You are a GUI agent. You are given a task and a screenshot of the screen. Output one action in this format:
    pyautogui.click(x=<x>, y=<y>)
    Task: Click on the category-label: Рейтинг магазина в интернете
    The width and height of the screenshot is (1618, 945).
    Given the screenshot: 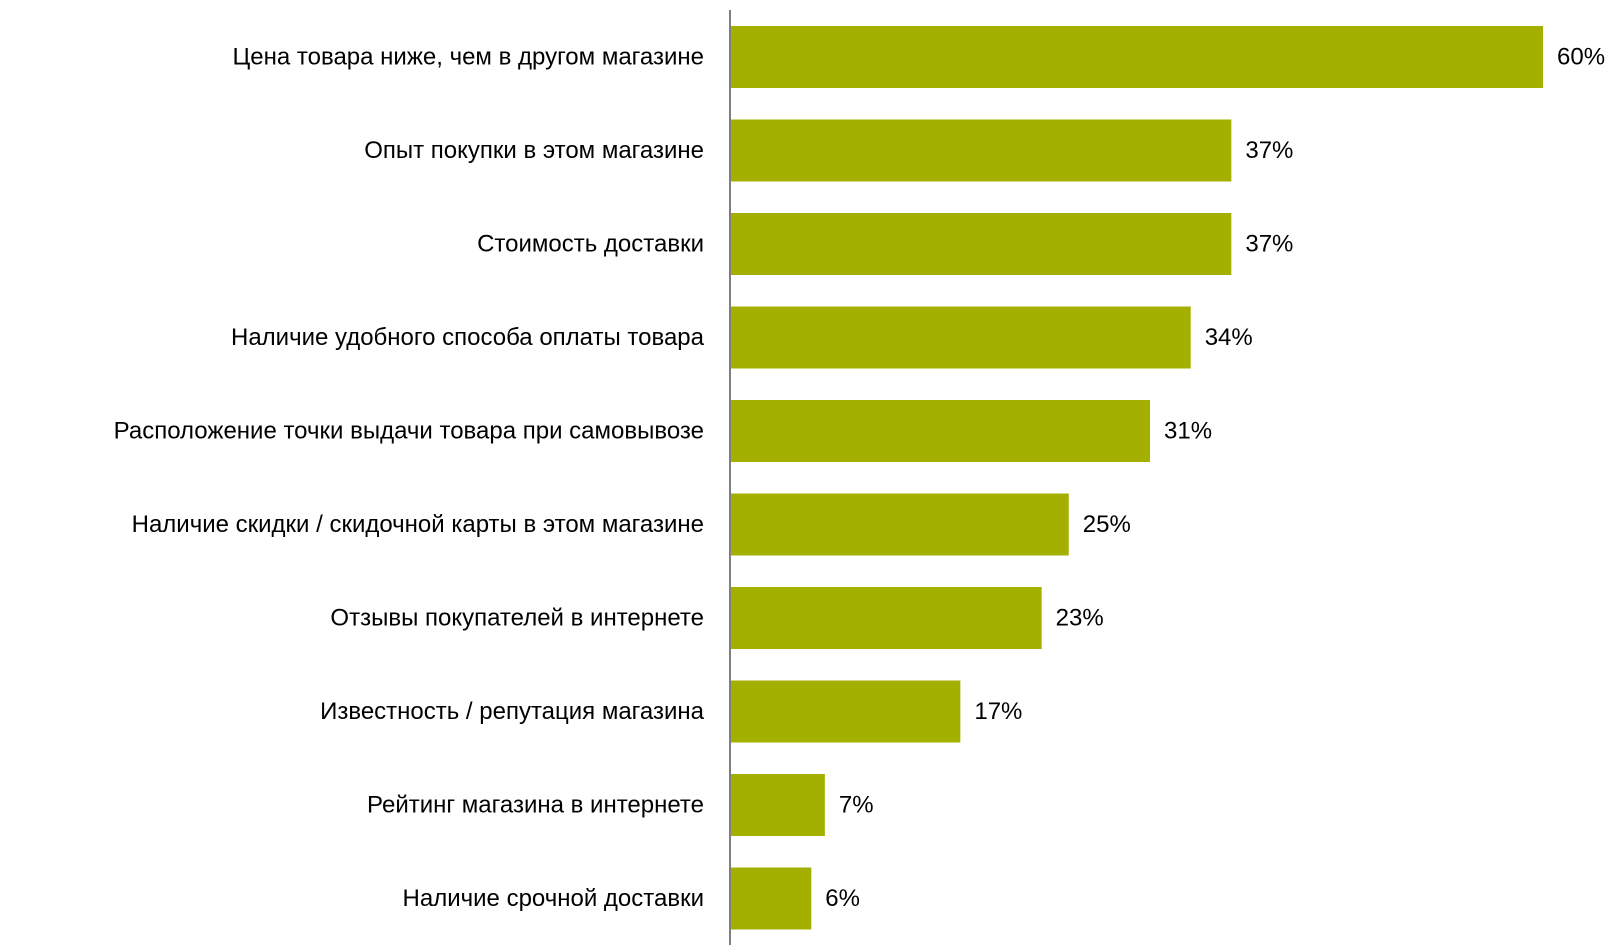 What is the action you would take?
    pyautogui.click(x=535, y=805)
    